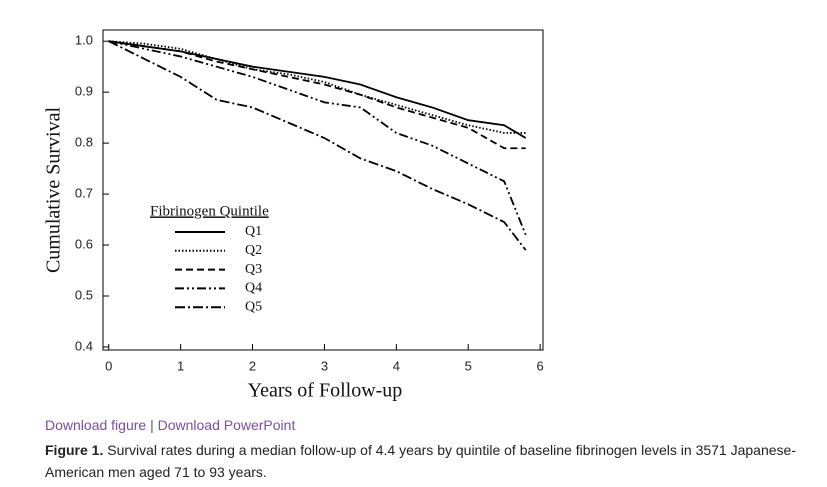 The image size is (827, 487). What do you see at coordinates (84, 243) in the screenshot?
I see `y-tick-label: 0.6` at bounding box center [84, 243].